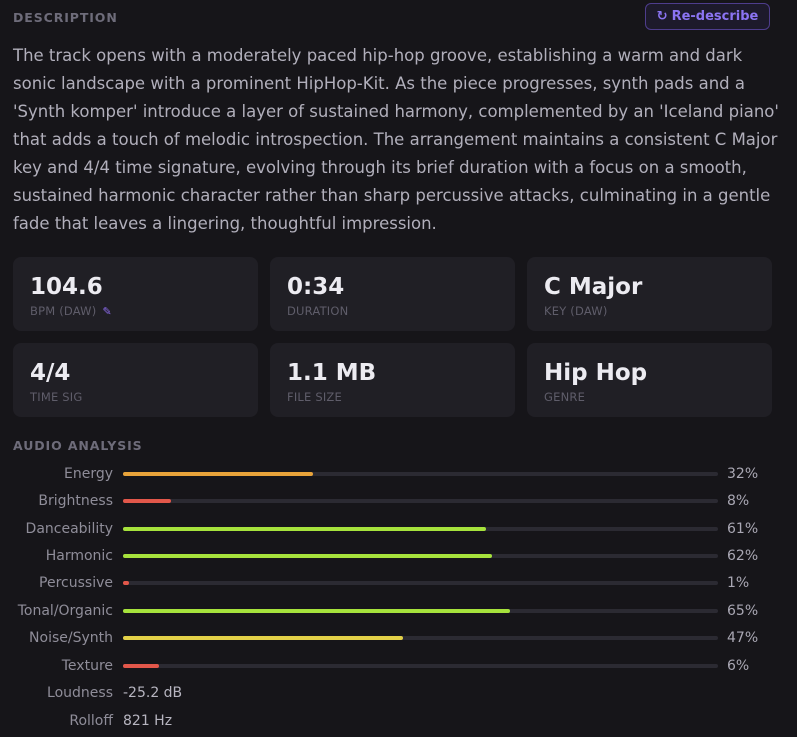  I want to click on stat-card-duration: 0:34 DURATION, so click(392, 294).